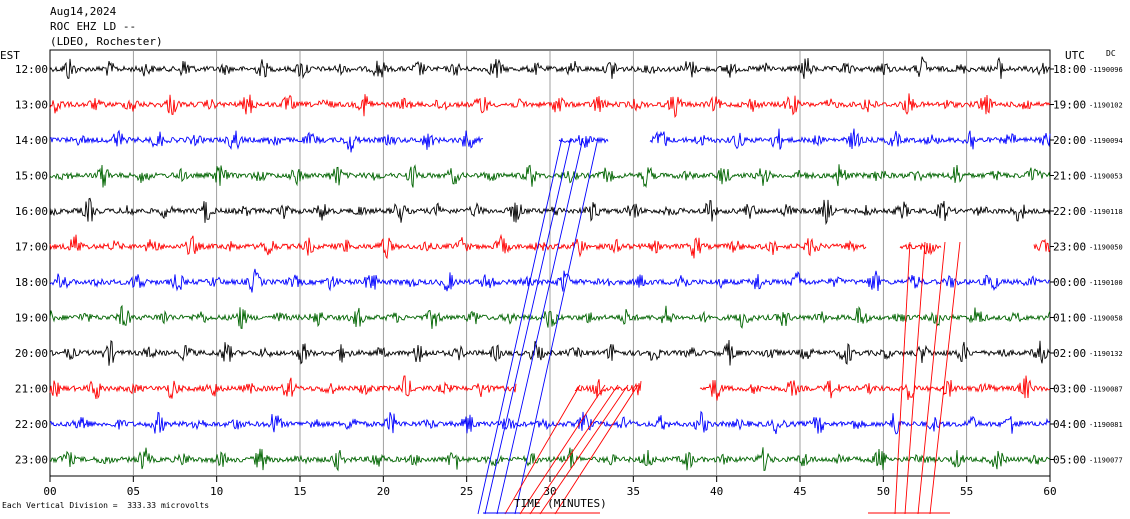 The width and height of the screenshot is (1130, 519). What do you see at coordinates (1075, 55) in the screenshot?
I see `right-zone-label: UTC` at bounding box center [1075, 55].